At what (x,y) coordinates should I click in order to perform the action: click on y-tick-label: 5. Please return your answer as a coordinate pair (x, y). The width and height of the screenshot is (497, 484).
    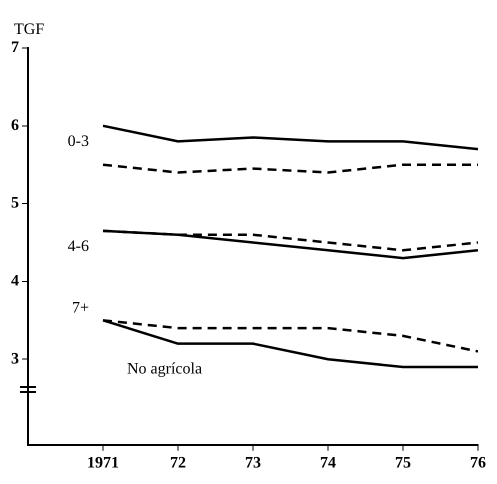
    Looking at the image, I should click on (15, 203).